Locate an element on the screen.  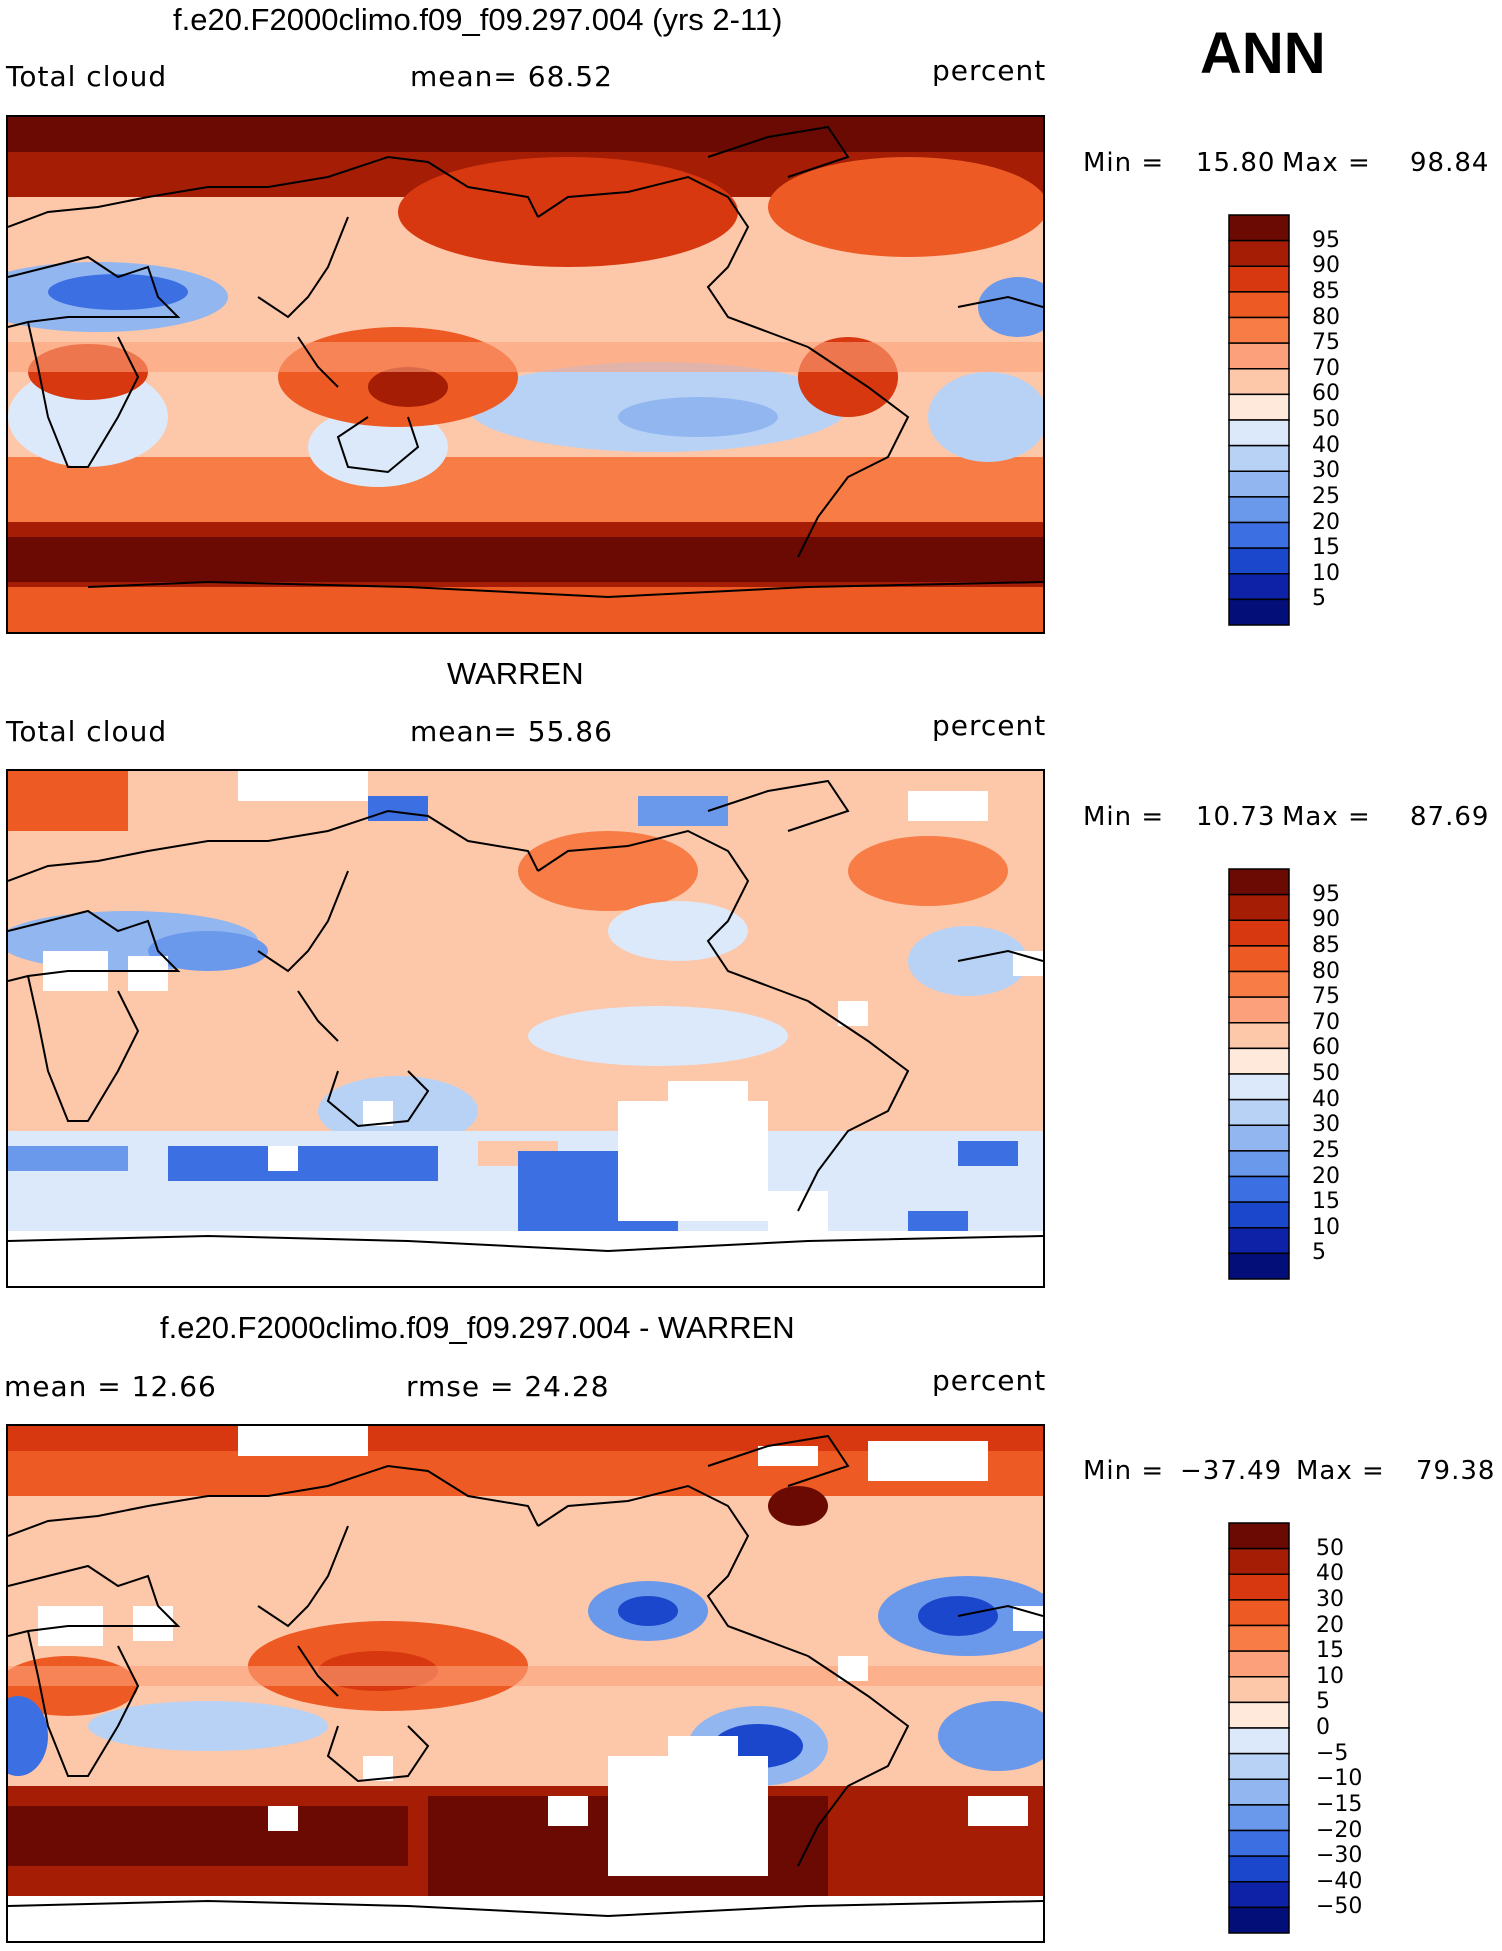
panel3-colorbar is located at coordinates (1259, 1728).